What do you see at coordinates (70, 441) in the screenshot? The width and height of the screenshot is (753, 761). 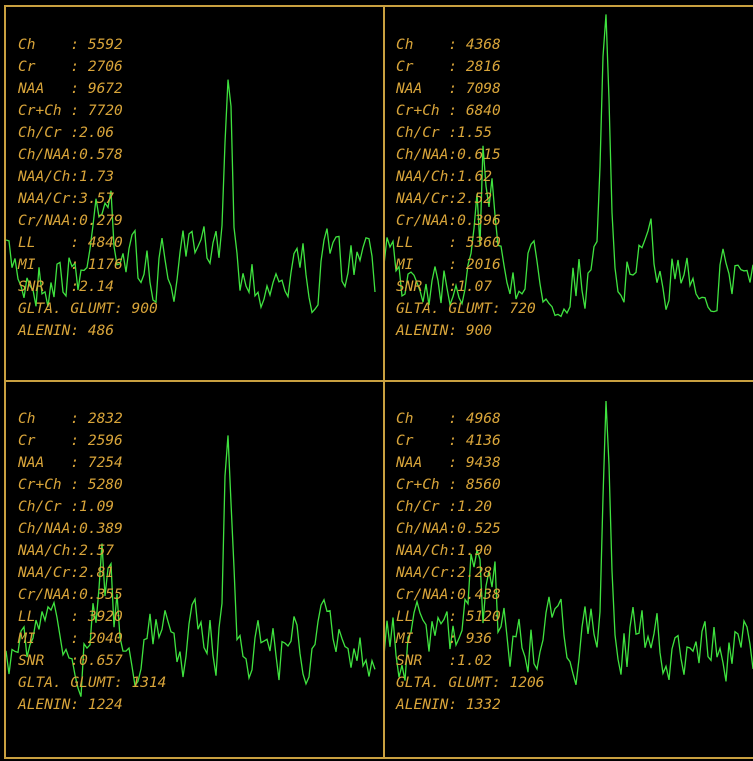 I see `metric-row: Cr : 2596` at bounding box center [70, 441].